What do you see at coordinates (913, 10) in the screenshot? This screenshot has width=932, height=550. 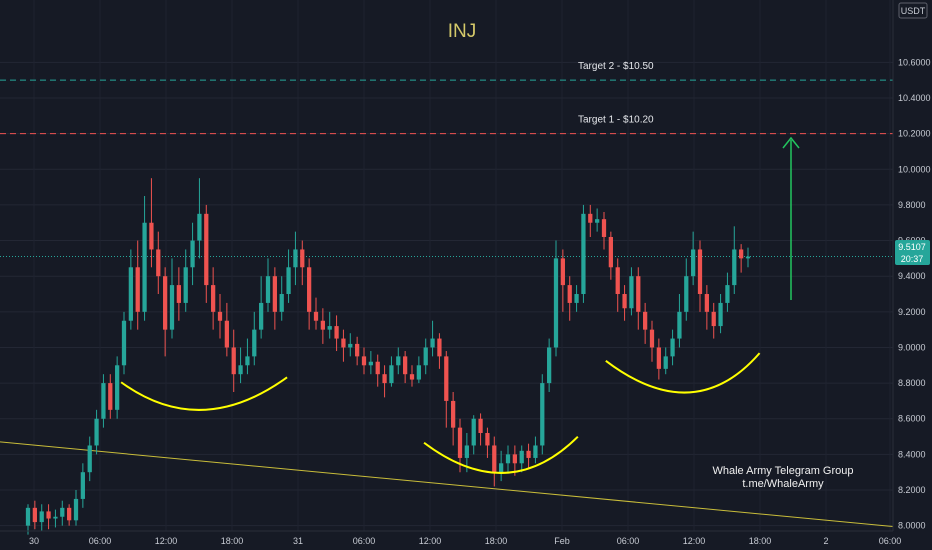 I see `currency-badge: USDT` at bounding box center [913, 10].